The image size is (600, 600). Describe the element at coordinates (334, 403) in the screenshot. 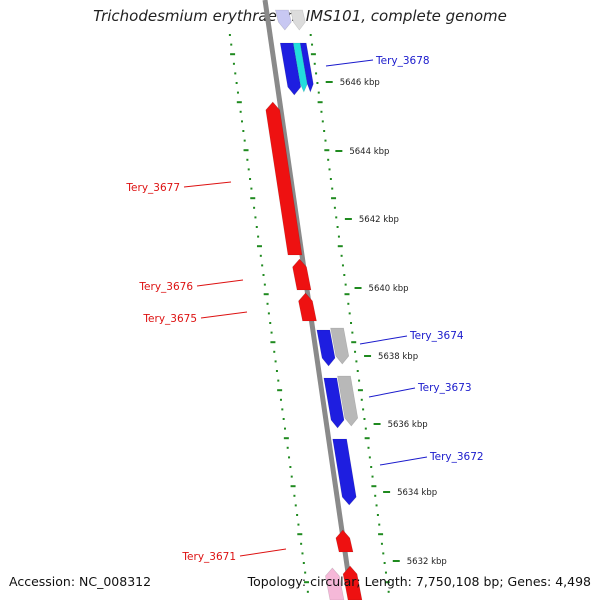

I see `tery-3673-gene` at that location.